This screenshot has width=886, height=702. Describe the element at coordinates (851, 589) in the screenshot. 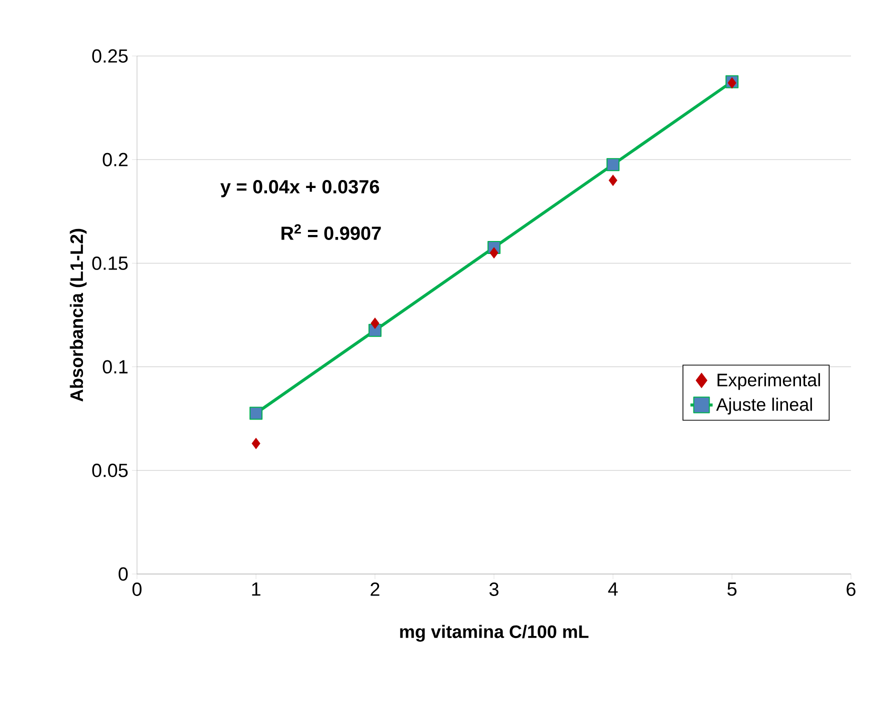

I see `x-tick-label: 6` at that location.